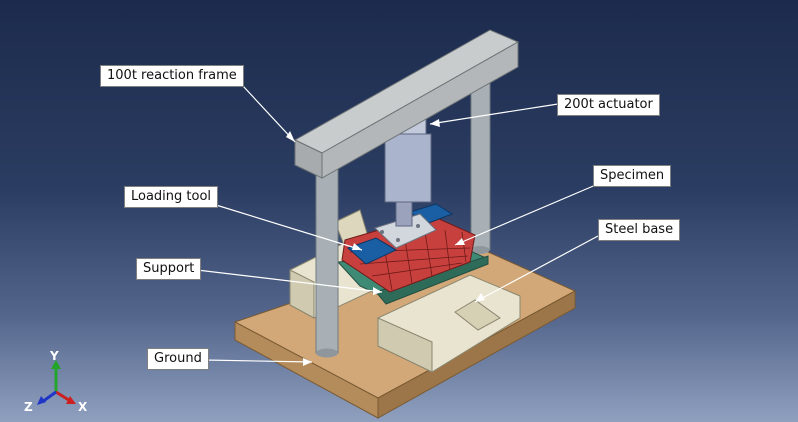 The height and width of the screenshot is (422, 798). What do you see at coordinates (406, 104) in the screenshot?
I see `reaction-frame-beam` at bounding box center [406, 104].